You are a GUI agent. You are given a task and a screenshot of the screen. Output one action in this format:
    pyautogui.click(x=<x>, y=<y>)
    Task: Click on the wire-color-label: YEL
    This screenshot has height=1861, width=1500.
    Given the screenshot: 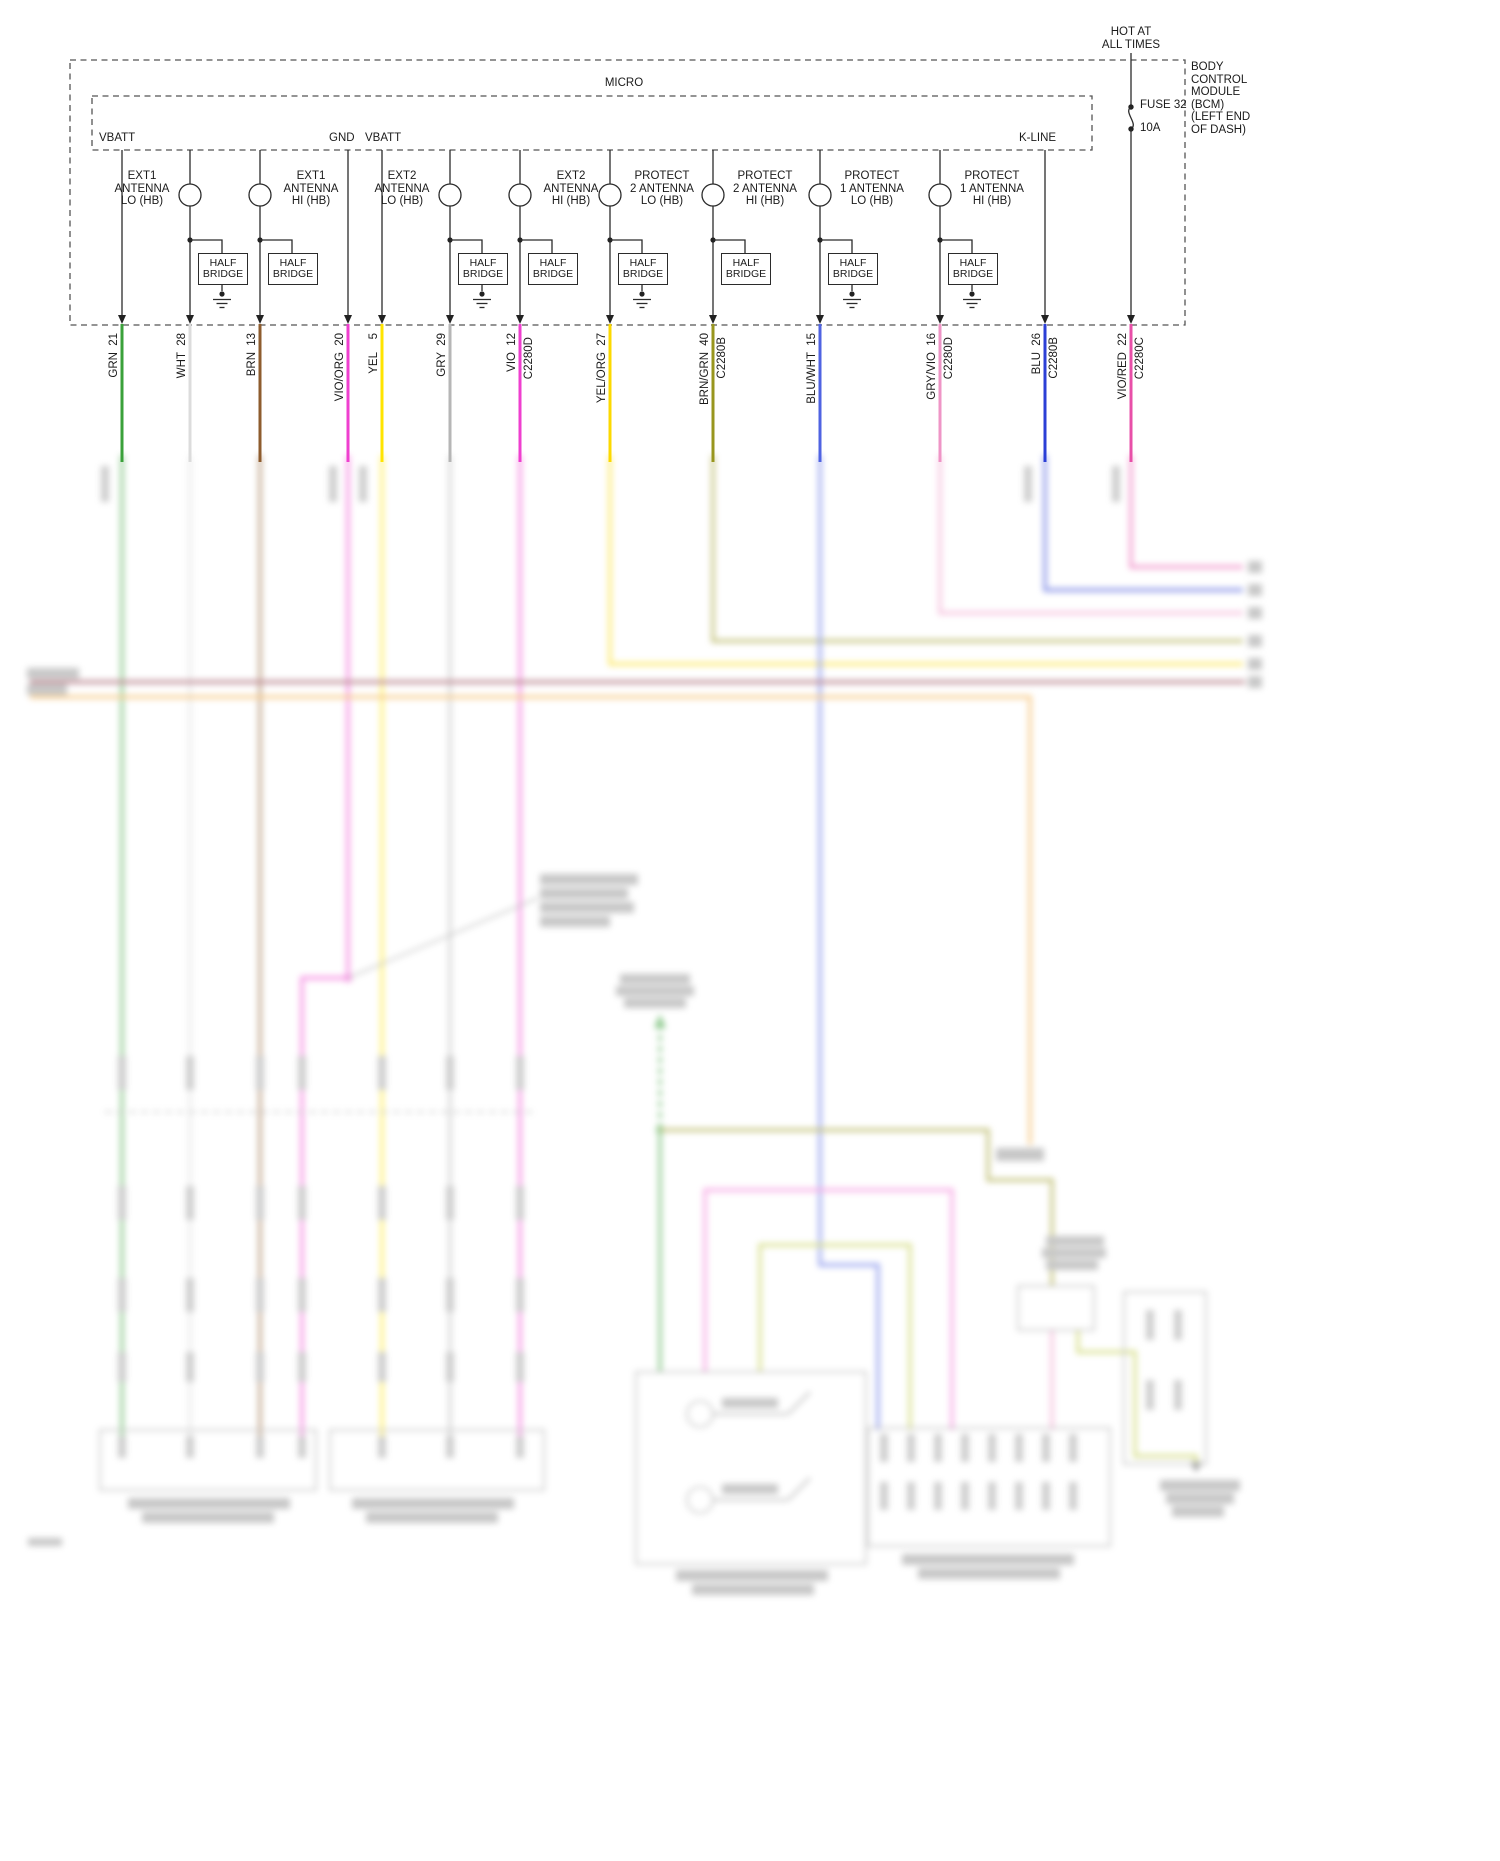 What is the action you would take?
    pyautogui.click(x=374, y=363)
    